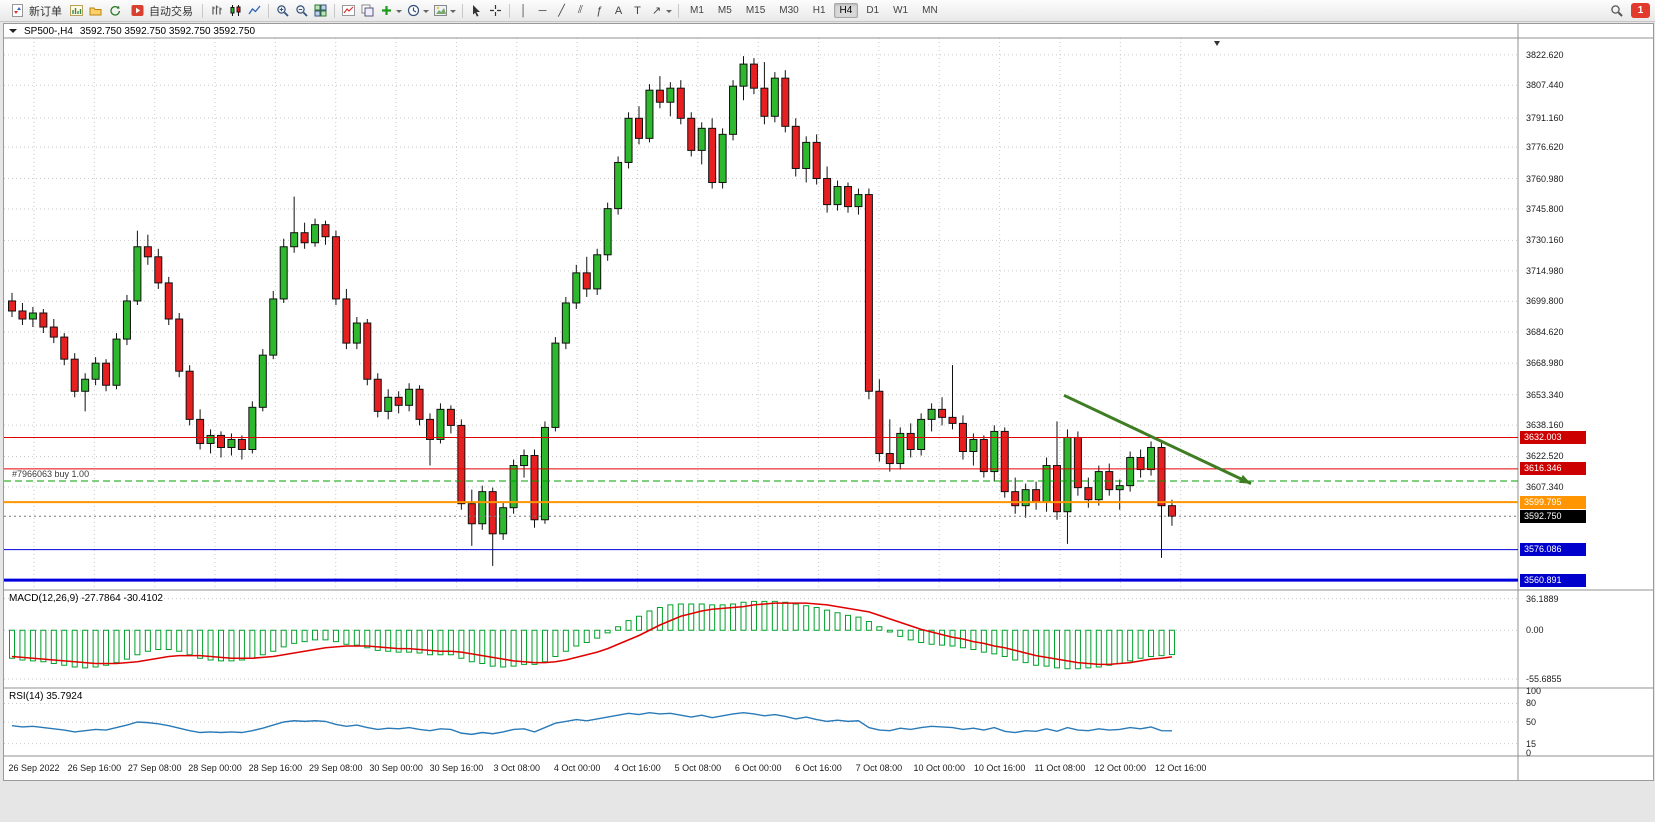 The height and width of the screenshot is (822, 1655). I want to click on timeframe-h1: H1, so click(819, 10).